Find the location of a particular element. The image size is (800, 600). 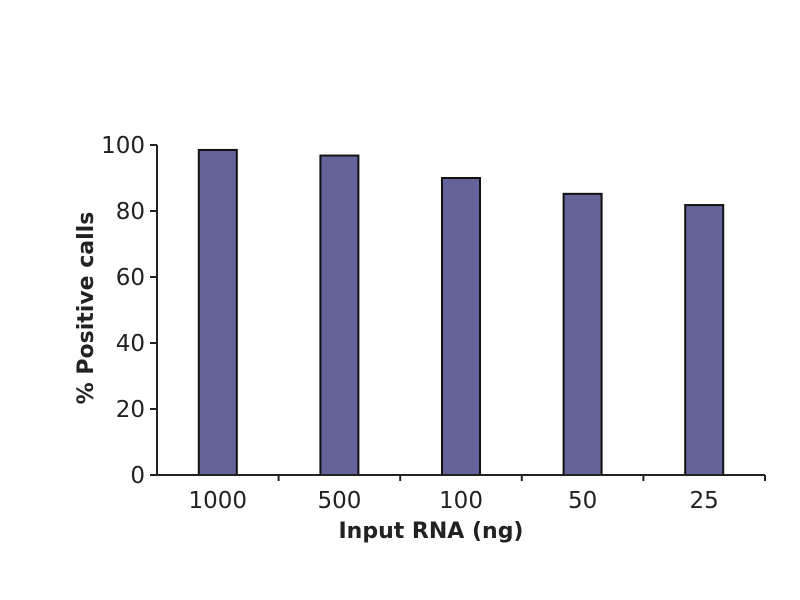

x-ticks: 1000 500 100 50 25 is located at coordinates (477, 494).